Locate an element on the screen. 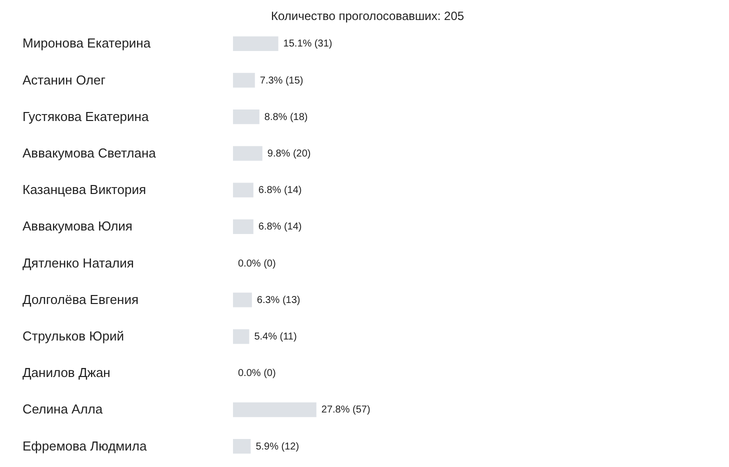  y-tick-label: Казанцева Виктория is located at coordinates (84, 190).